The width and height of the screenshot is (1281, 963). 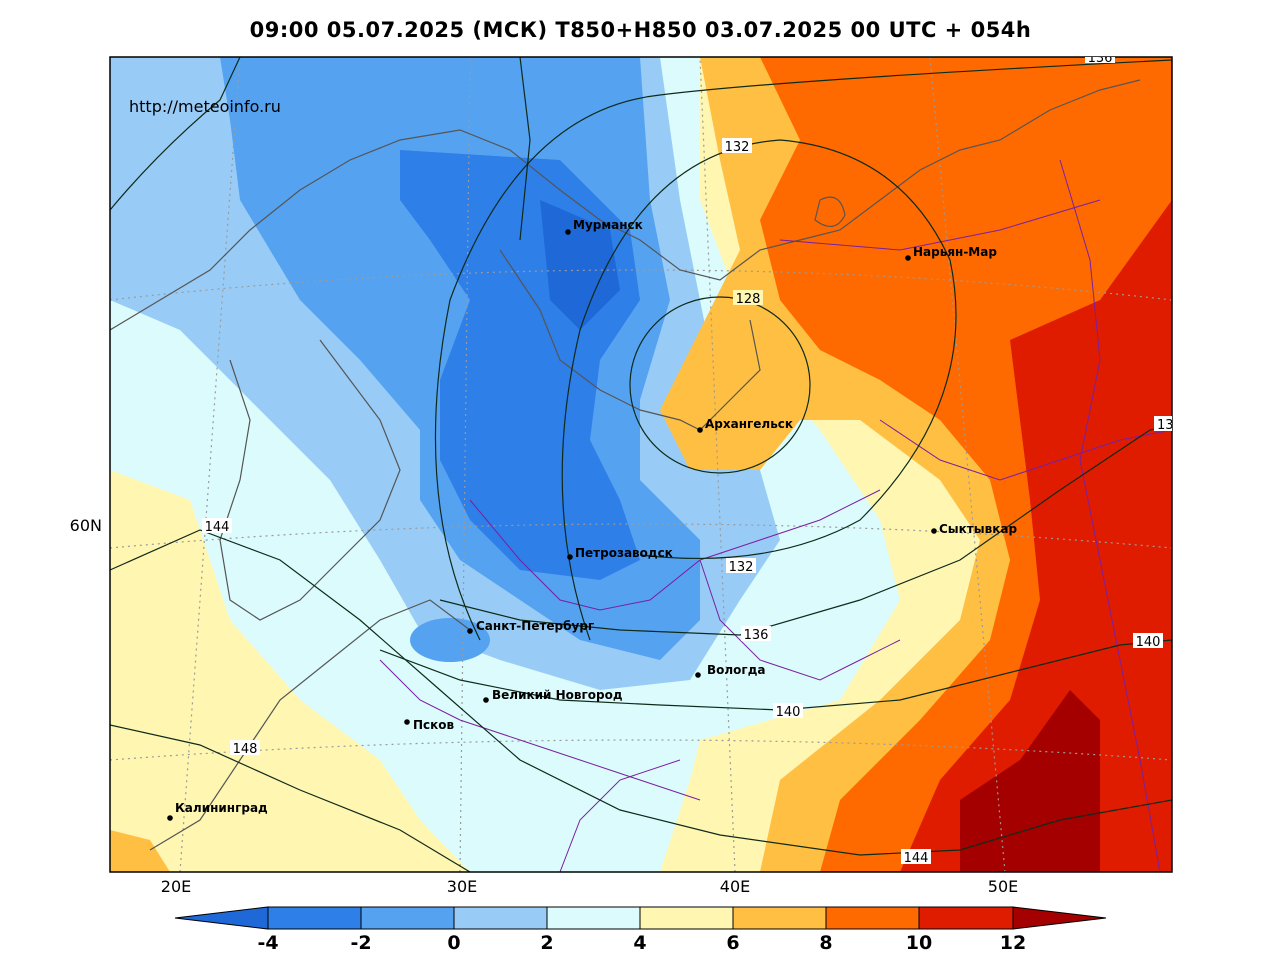 I want to click on city-saint-petersburg: Санкт-Петербург, so click(x=530, y=626).